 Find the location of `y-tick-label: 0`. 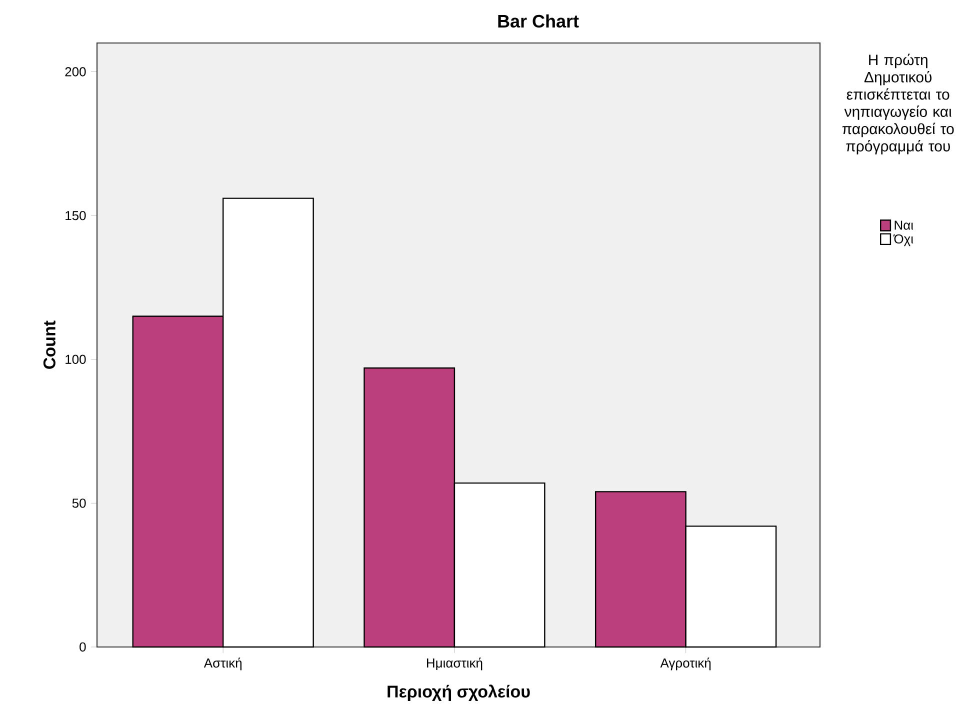

y-tick-label: 0 is located at coordinates (83, 647).